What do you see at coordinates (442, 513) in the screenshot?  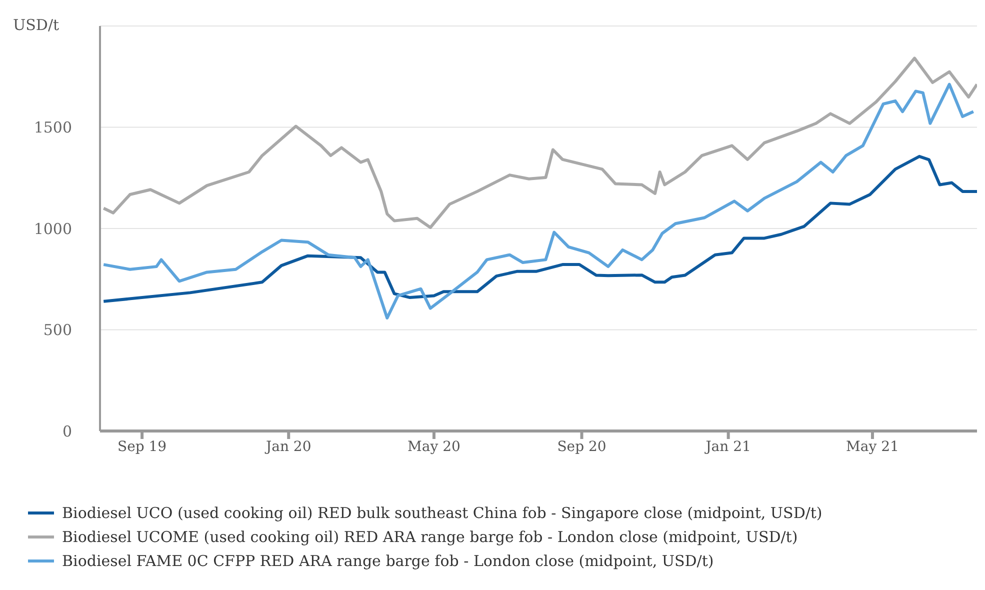 I see `legend-label: Biodiesel UCO (used cooking oil) RED bulk southeast China fob - Singapore close (midpoint, USD/t)` at bounding box center [442, 513].